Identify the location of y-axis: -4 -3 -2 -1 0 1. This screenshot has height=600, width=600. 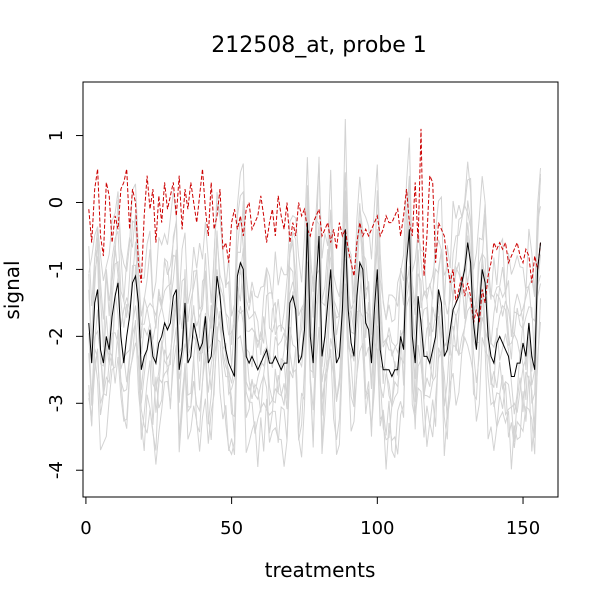
(65, 304).